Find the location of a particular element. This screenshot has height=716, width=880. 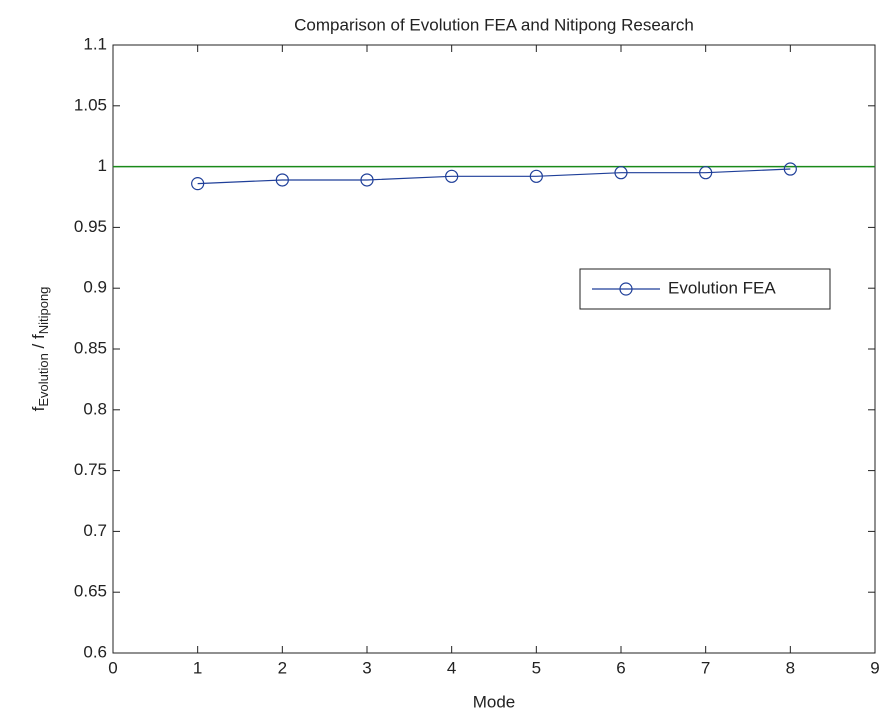

y-tick-label: 0.7 is located at coordinates (95, 530).